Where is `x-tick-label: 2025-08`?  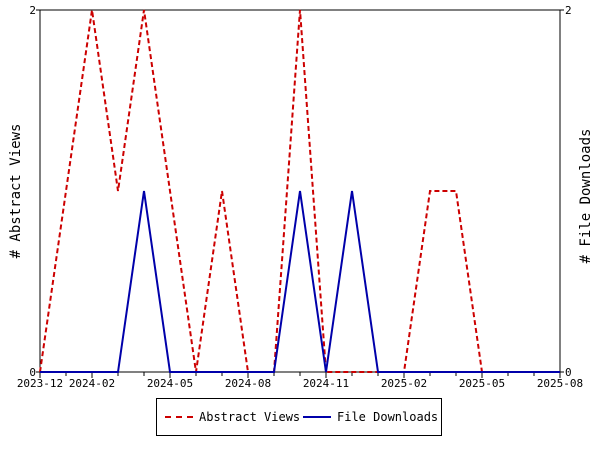 x-tick-label: 2025-08 is located at coordinates (560, 383).